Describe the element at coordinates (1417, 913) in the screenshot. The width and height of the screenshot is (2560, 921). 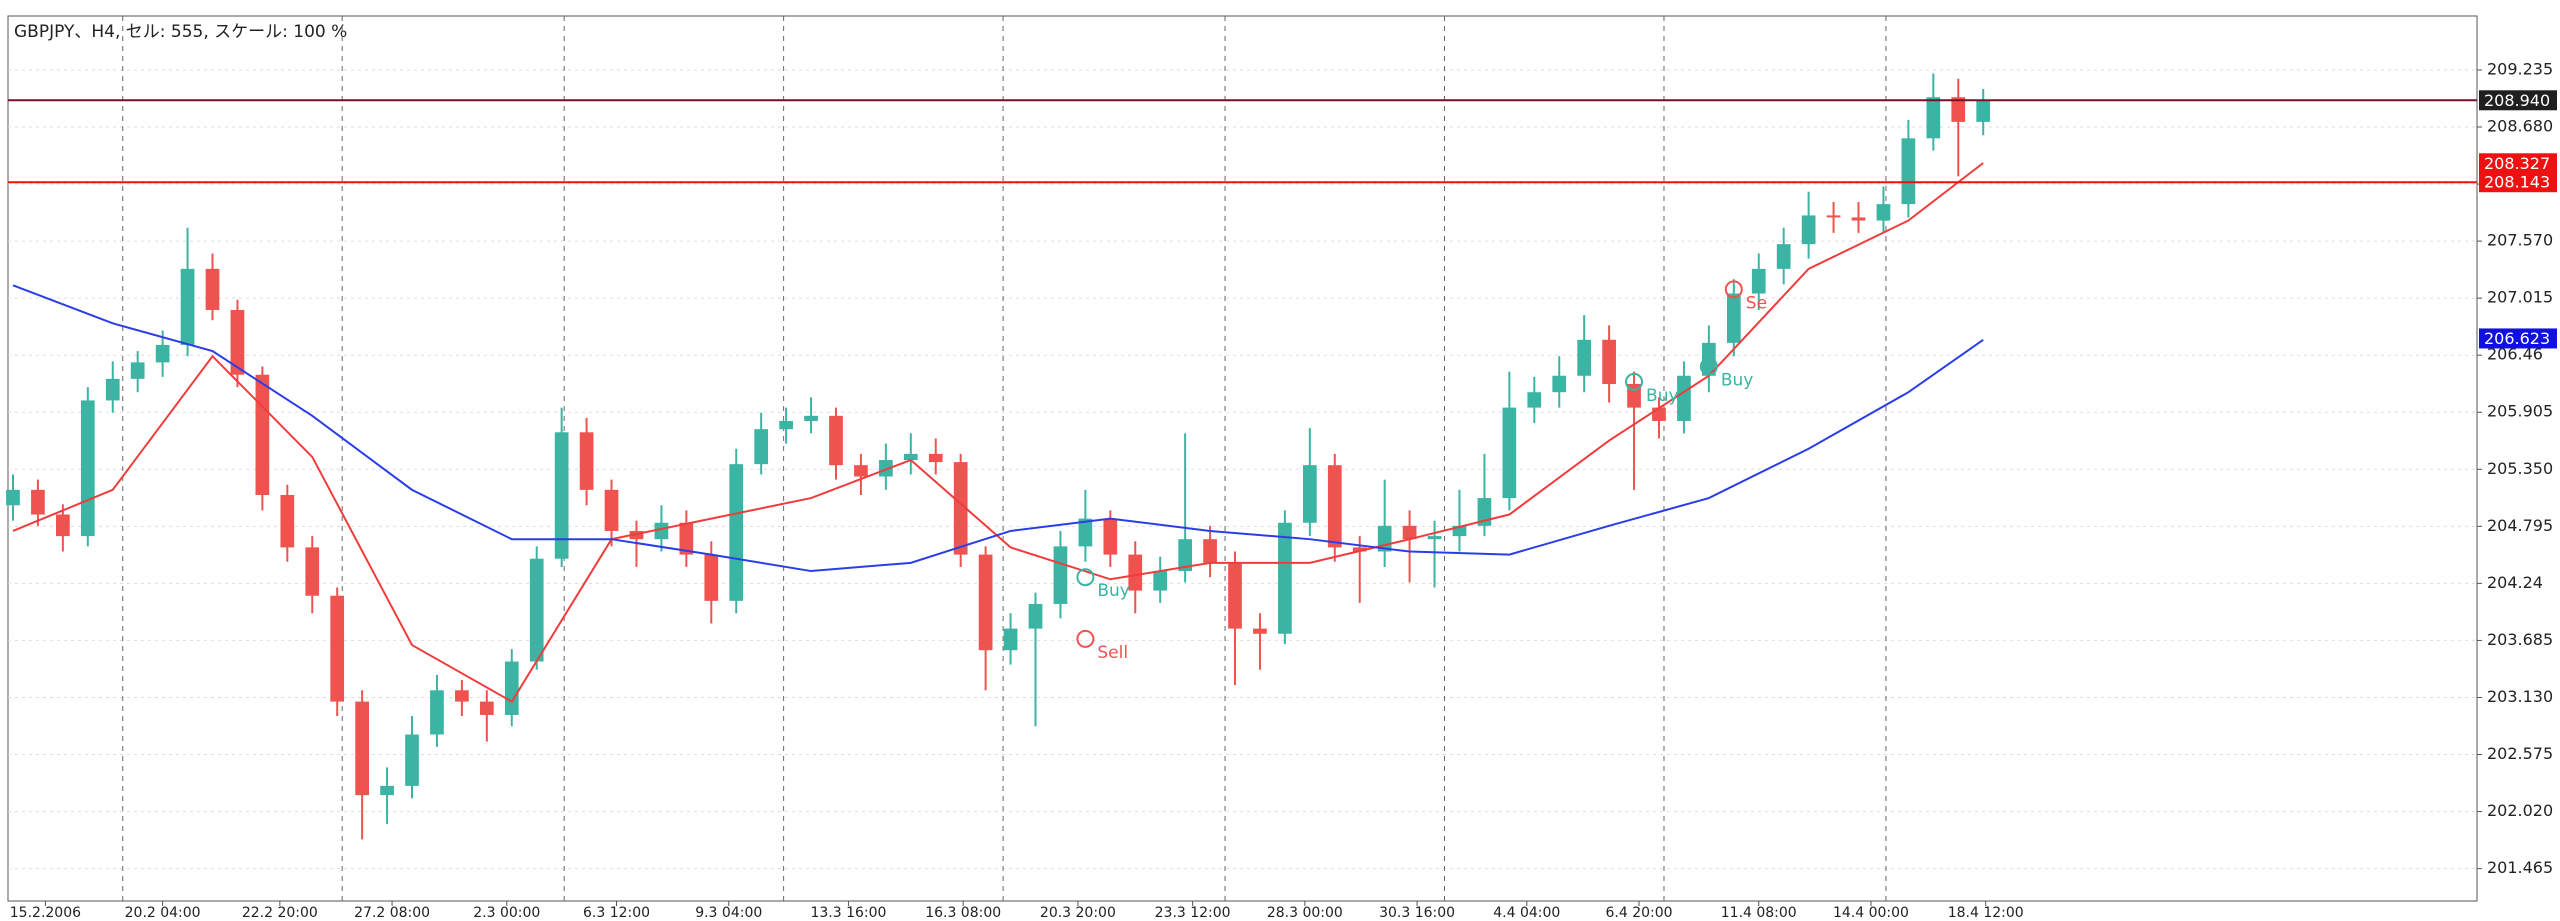
I see `x-tick-label: 30.3 16:00` at that location.